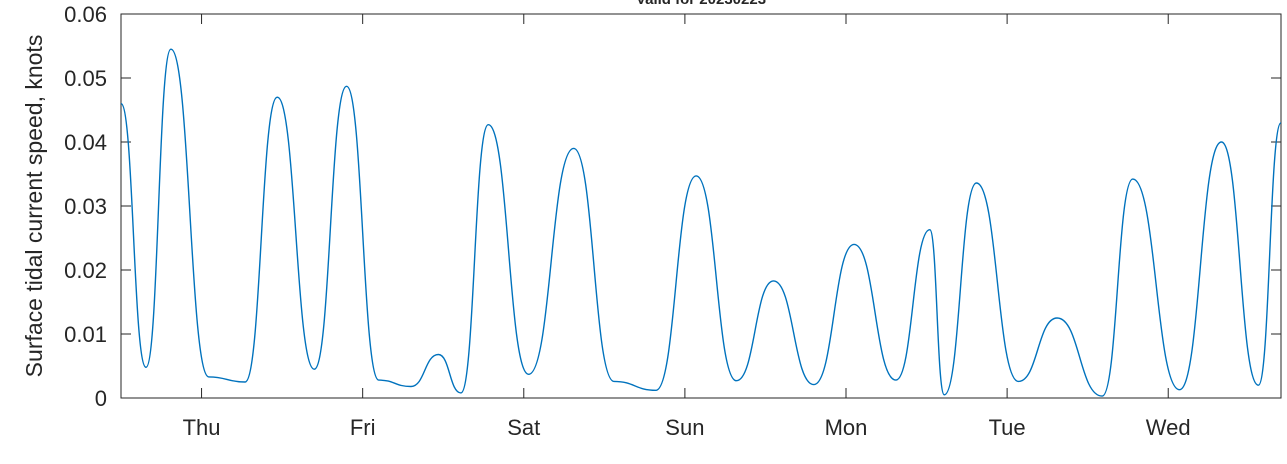  What do you see at coordinates (85, 270) in the screenshot?
I see `y-tick-label: 0.02` at bounding box center [85, 270].